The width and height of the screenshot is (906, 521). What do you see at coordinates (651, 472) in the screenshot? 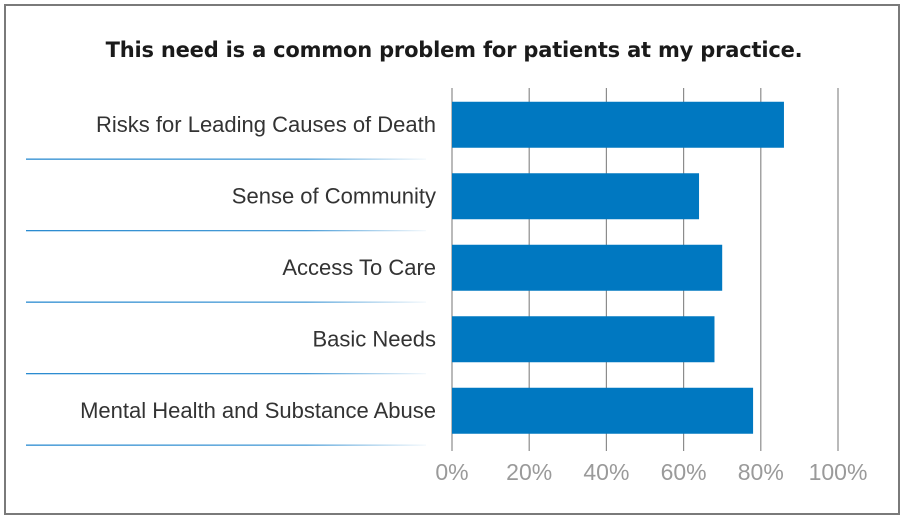
I see `tick-labels: 0% 20% 40% 60% 80% 100%` at bounding box center [651, 472].